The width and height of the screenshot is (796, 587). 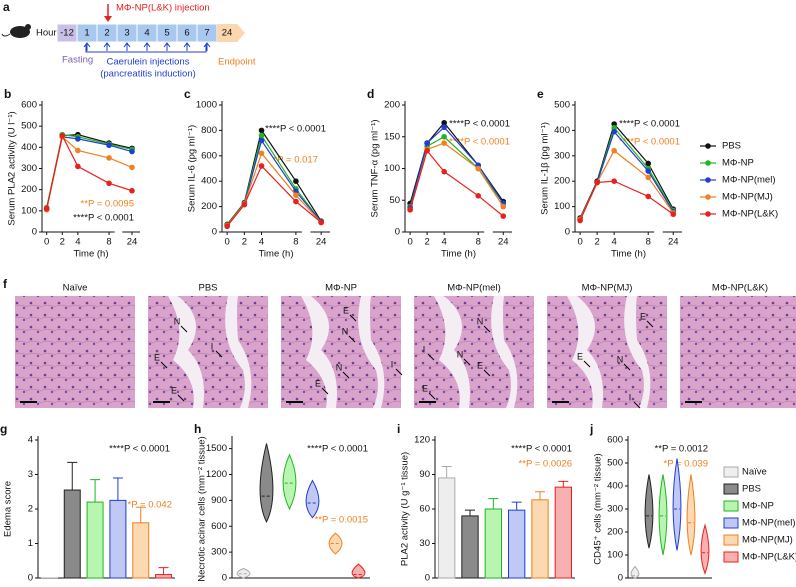 What do you see at coordinates (296, 160) in the screenshot?
I see `significance-label: *P = 0.017` at bounding box center [296, 160].